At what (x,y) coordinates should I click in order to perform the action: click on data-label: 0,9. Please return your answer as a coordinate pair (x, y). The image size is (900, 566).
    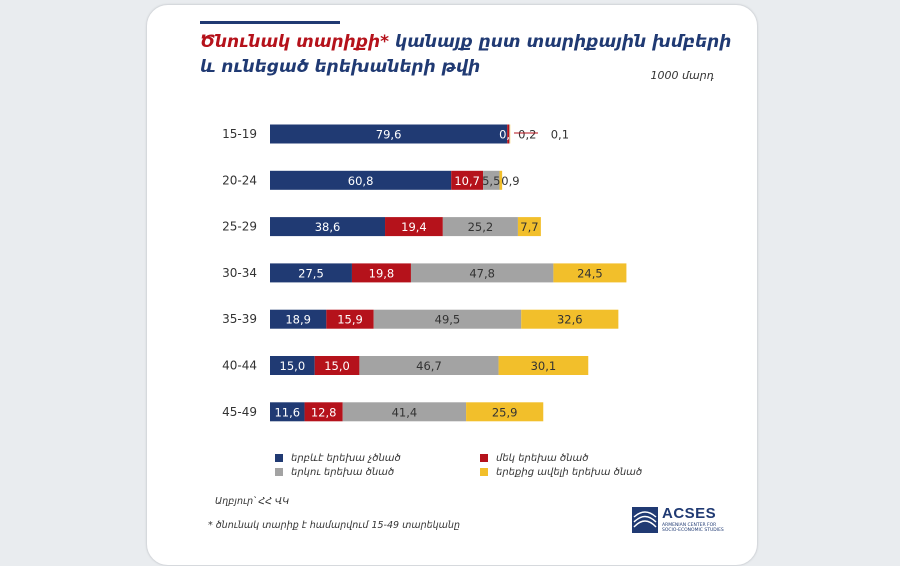
    Looking at the image, I should click on (510, 181).